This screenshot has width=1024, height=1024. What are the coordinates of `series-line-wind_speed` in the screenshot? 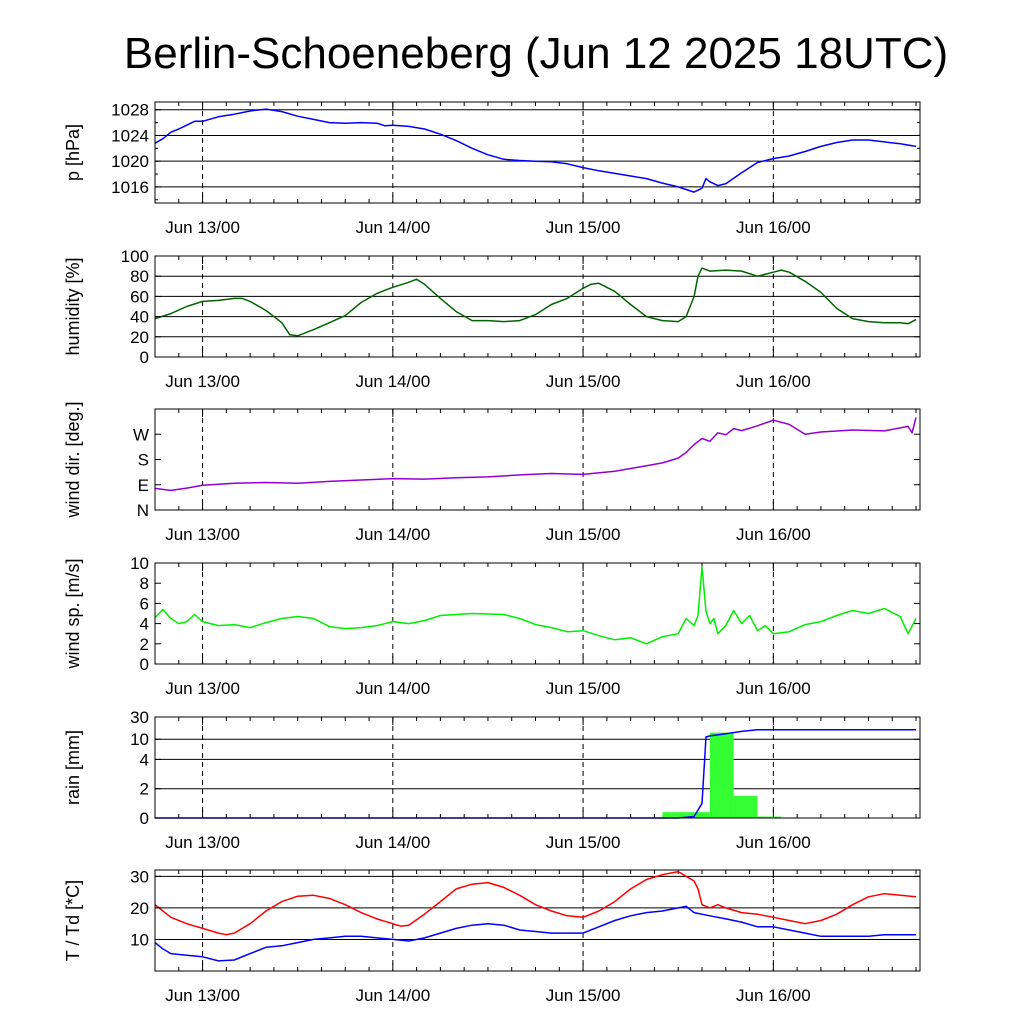 It's located at (535, 605).